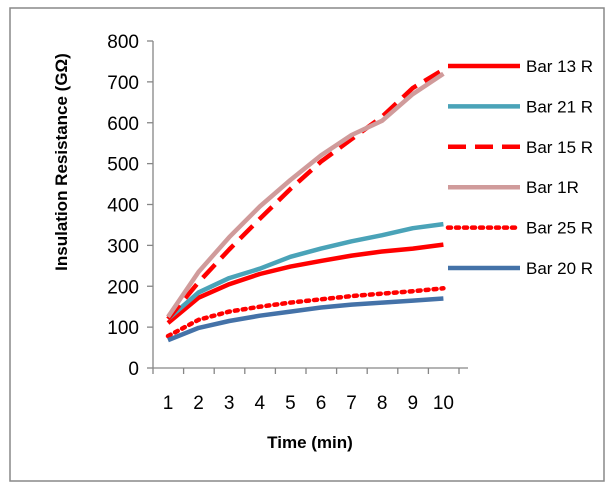  What do you see at coordinates (559, 66) in the screenshot?
I see `legend-label-0: Bar 13 R` at bounding box center [559, 66].